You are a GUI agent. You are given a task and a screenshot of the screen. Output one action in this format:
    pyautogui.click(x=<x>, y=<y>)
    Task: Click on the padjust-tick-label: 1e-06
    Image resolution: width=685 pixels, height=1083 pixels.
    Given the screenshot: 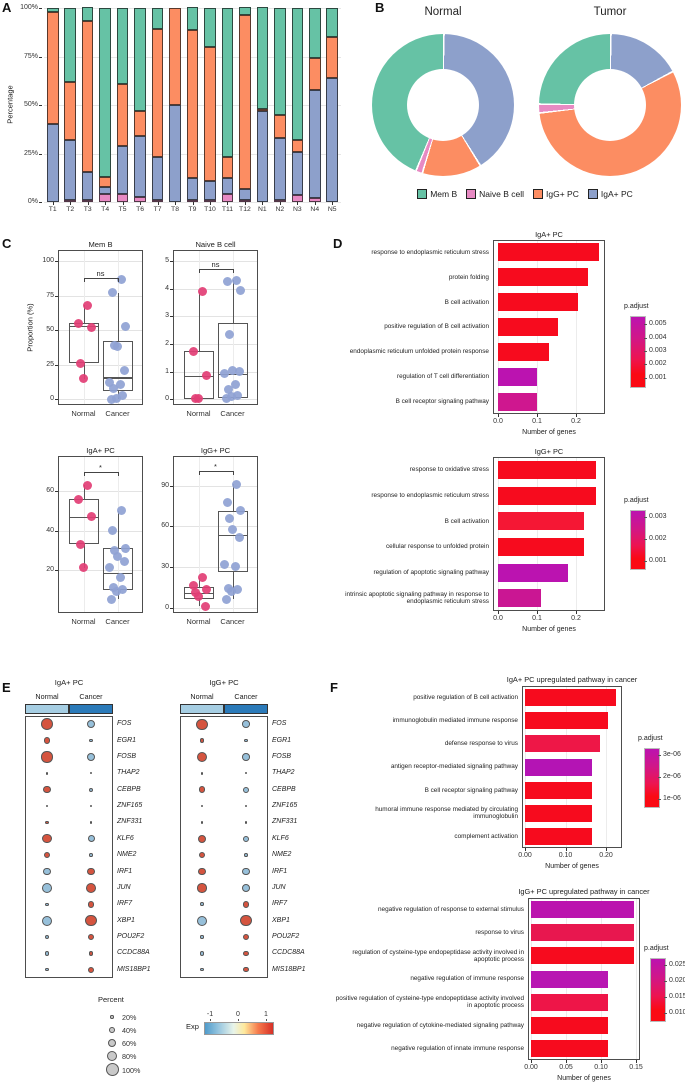 What is the action you would take?
    pyautogui.click(x=672, y=799)
    